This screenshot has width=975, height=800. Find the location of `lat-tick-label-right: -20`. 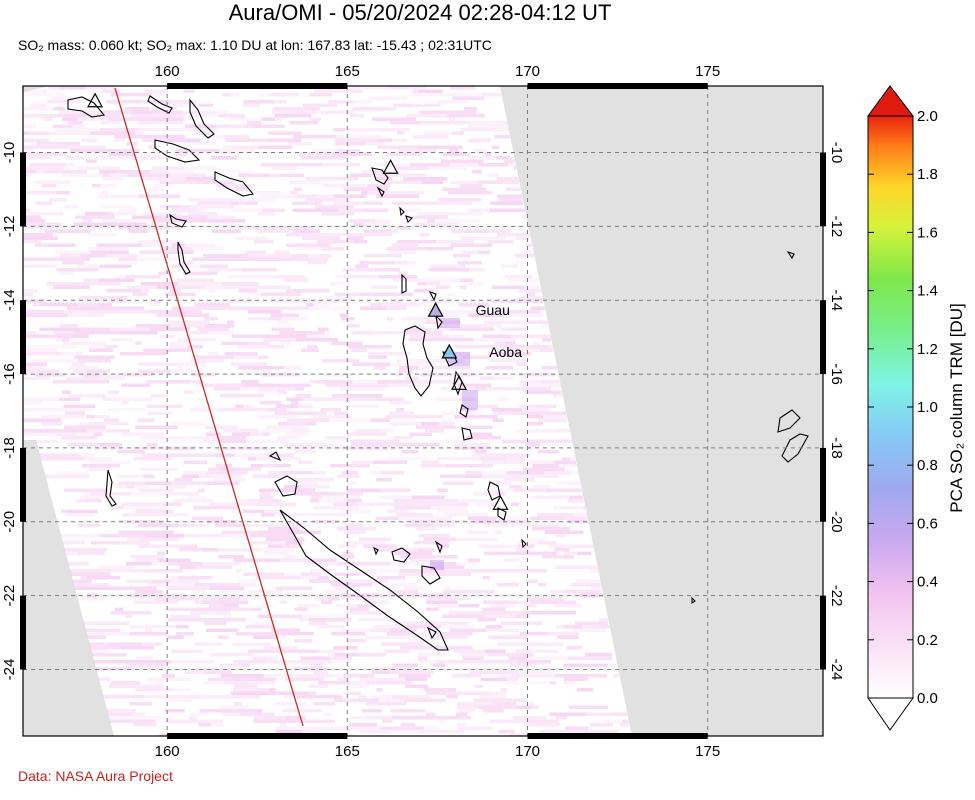

lat-tick-label-right: -20 is located at coordinates (836, 522).